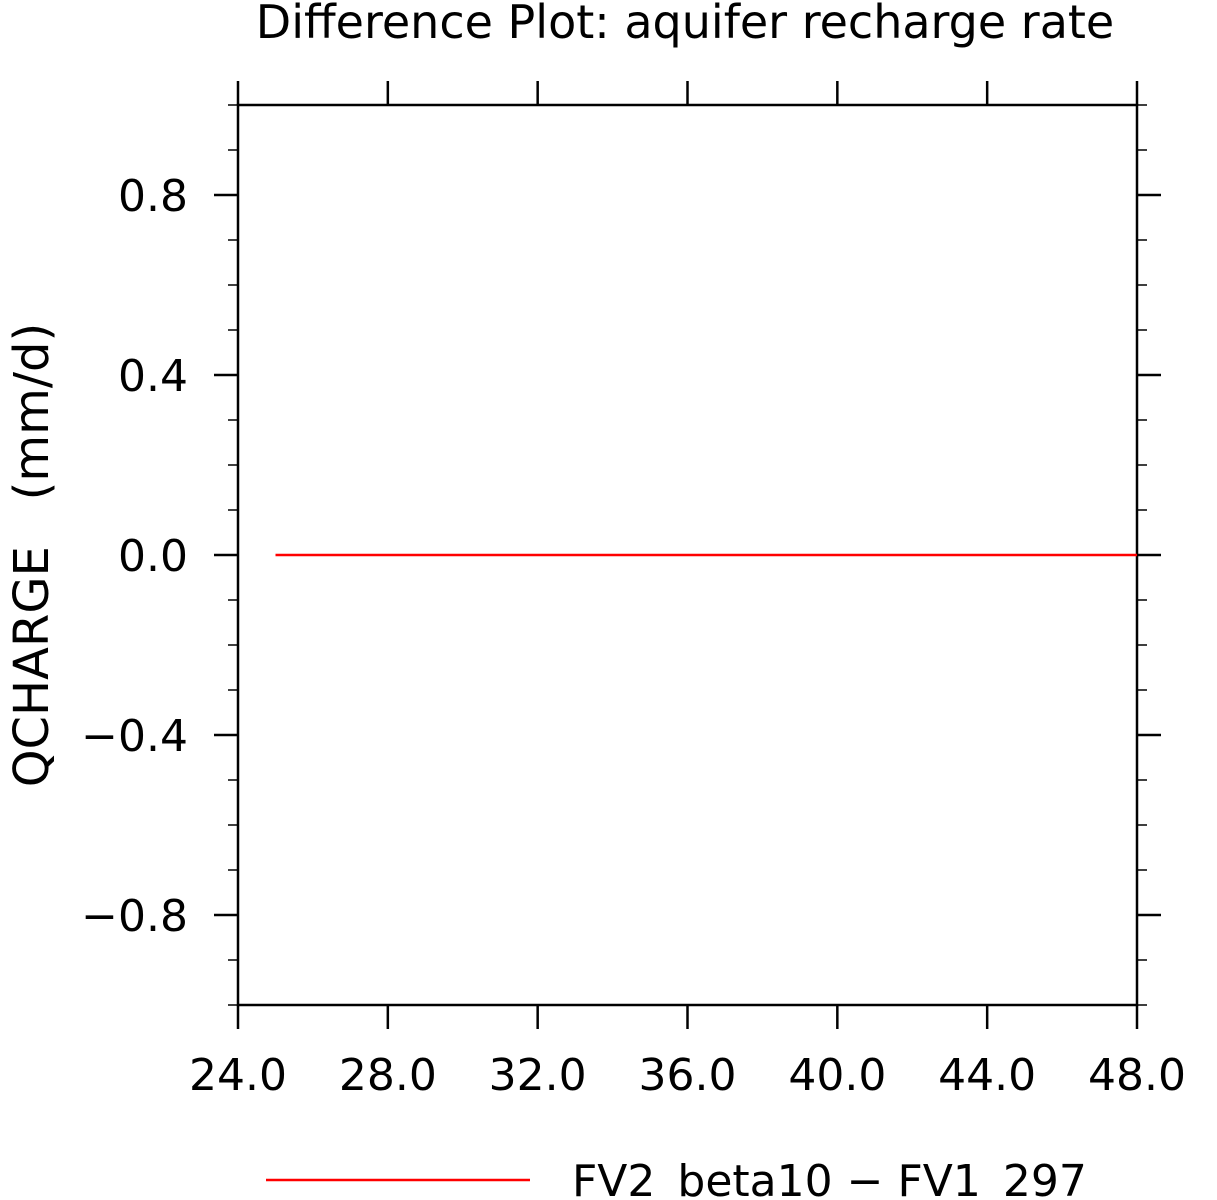  Describe the element at coordinates (32, 555) in the screenshot. I see `y-axis-label: QCHARGE (mm/d)` at that location.